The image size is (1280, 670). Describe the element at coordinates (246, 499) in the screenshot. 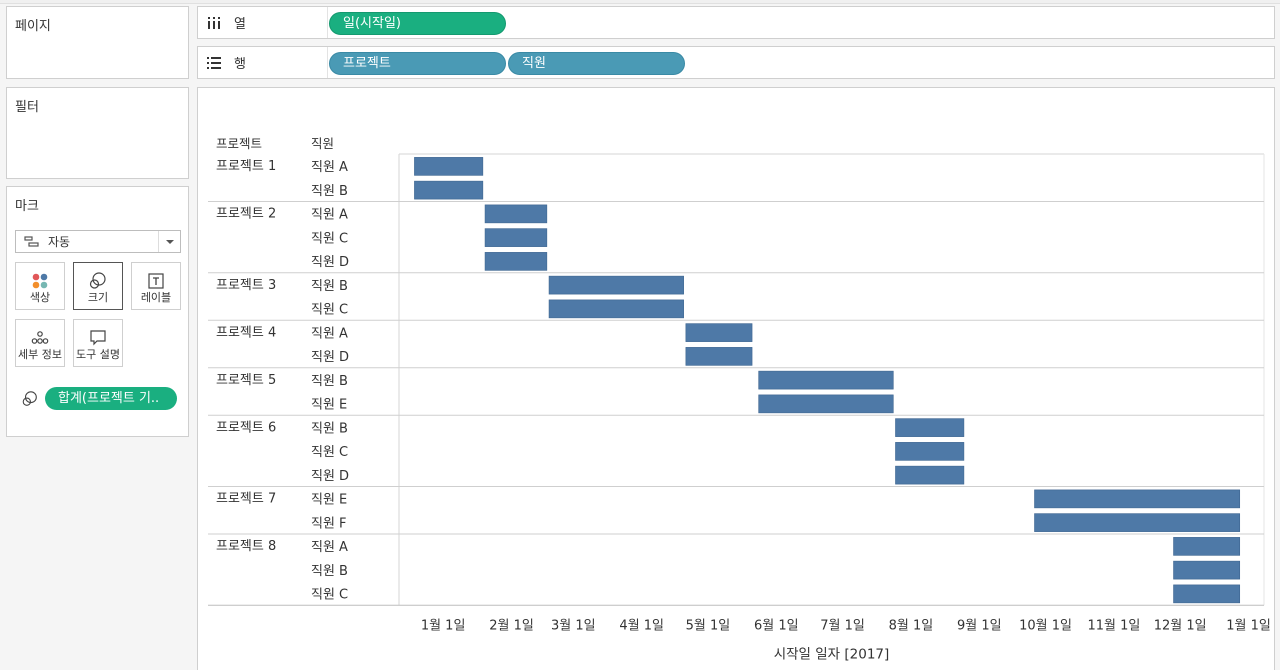

I see `project-label: 프로젝트 7` at that location.